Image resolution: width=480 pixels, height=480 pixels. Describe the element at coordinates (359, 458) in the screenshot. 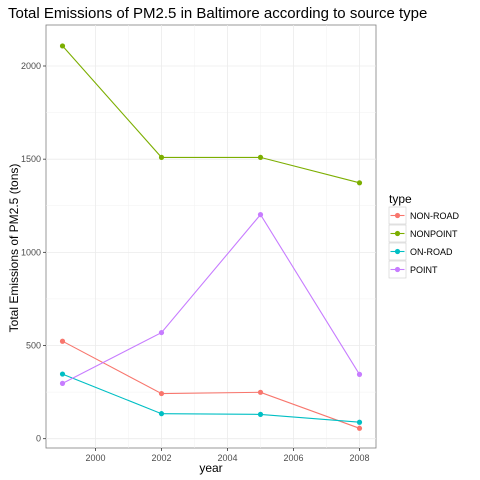

I see `x-tick-label: 2008` at that location.